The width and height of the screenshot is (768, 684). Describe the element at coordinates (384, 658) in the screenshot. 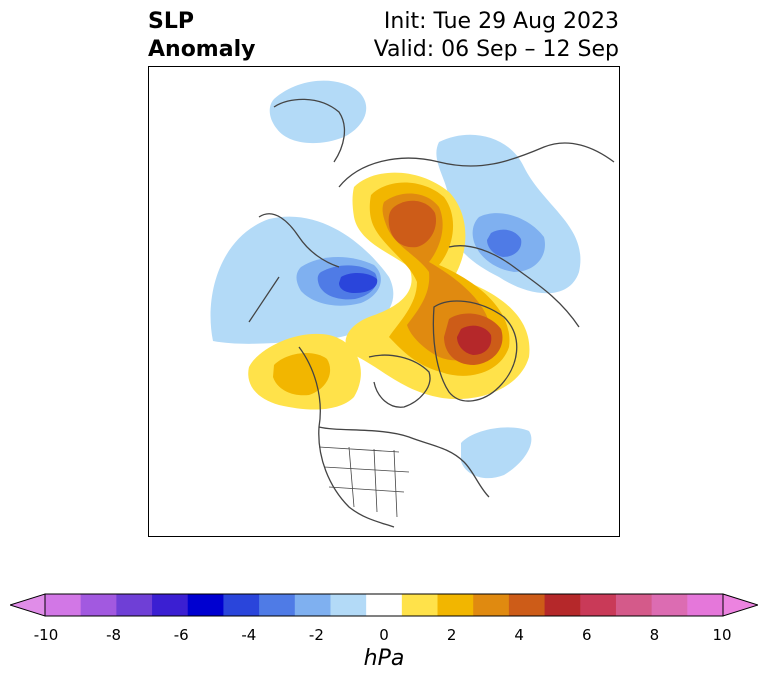

I see `colorbar-units: hPa` at that location.